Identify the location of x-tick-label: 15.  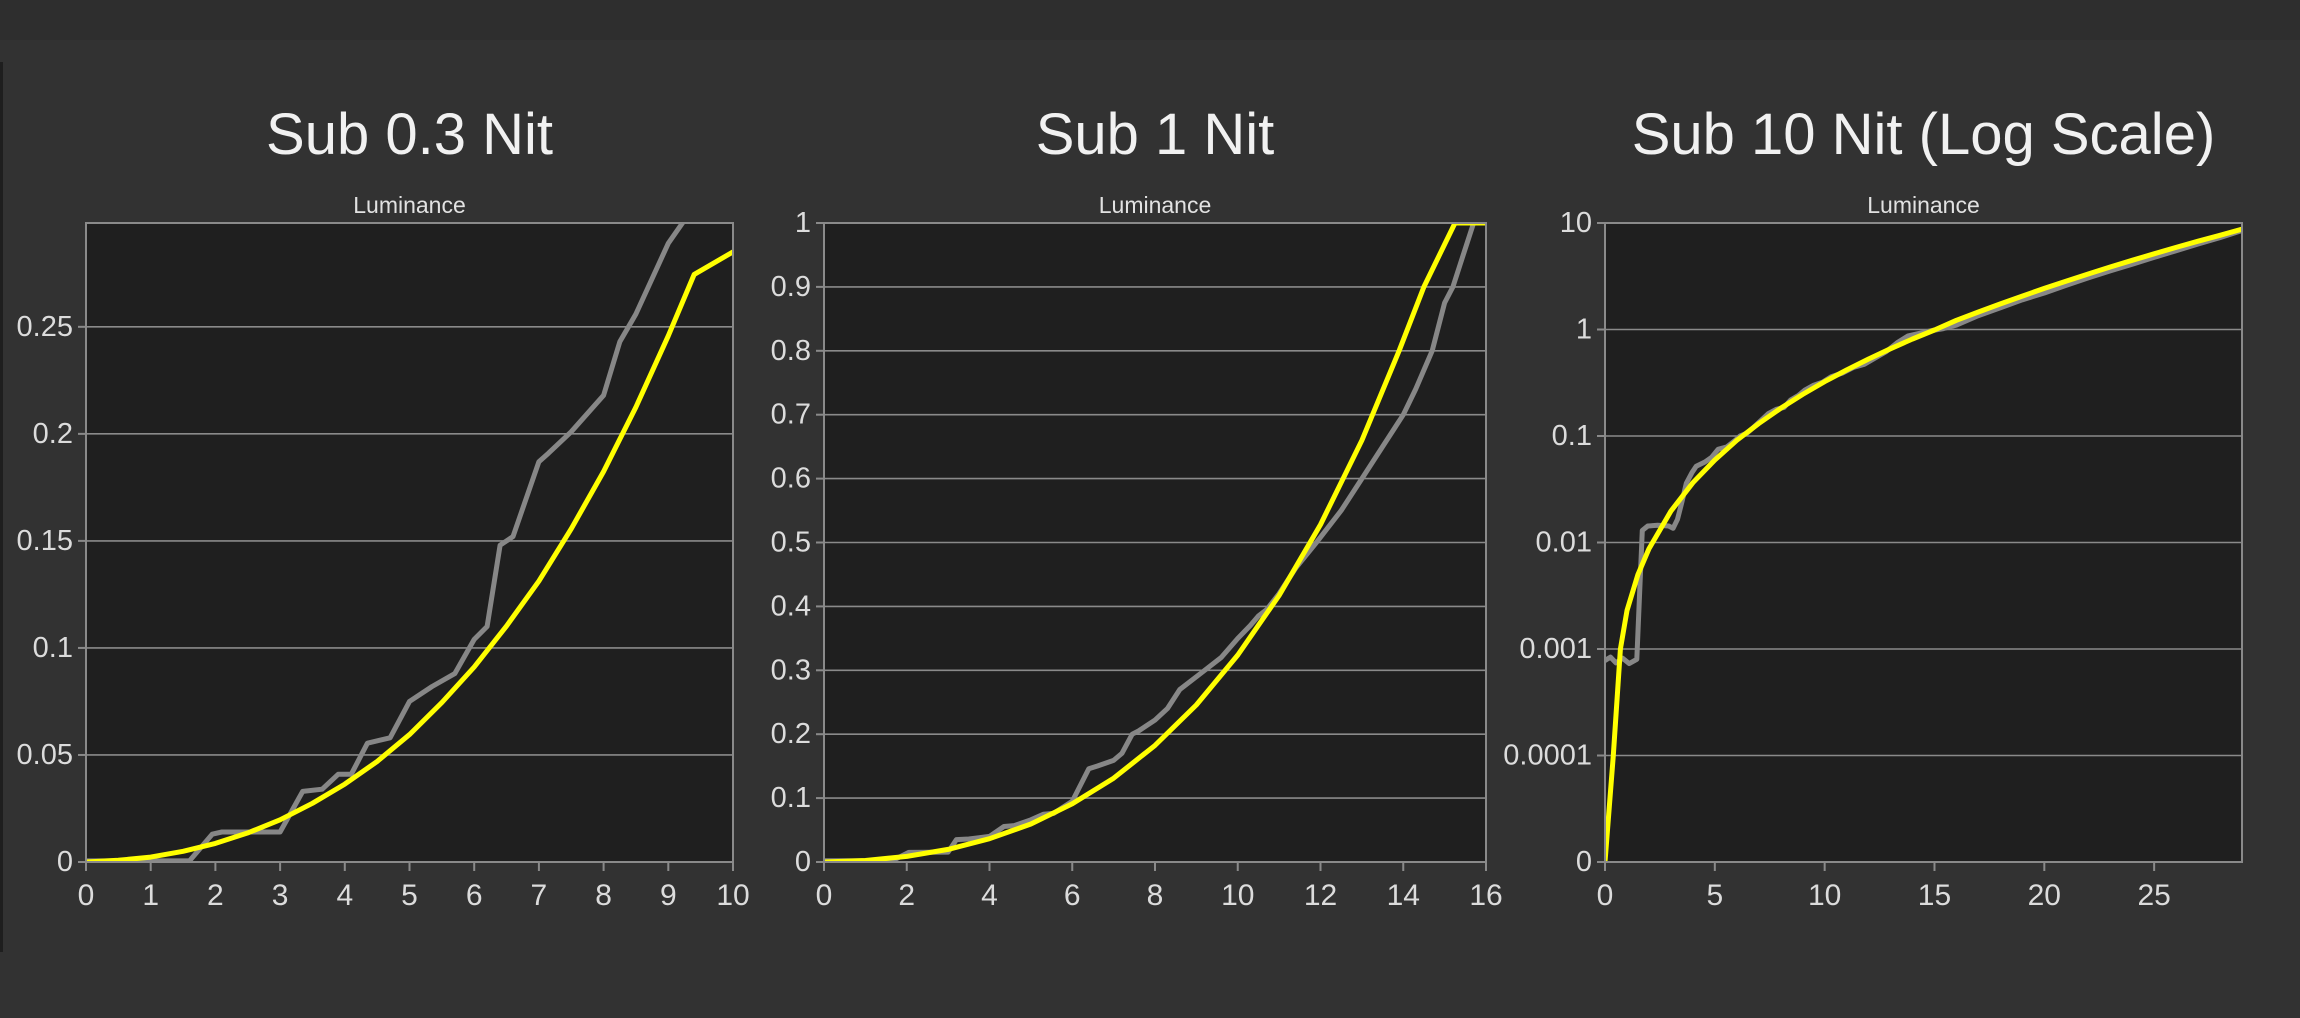
(1934, 895).